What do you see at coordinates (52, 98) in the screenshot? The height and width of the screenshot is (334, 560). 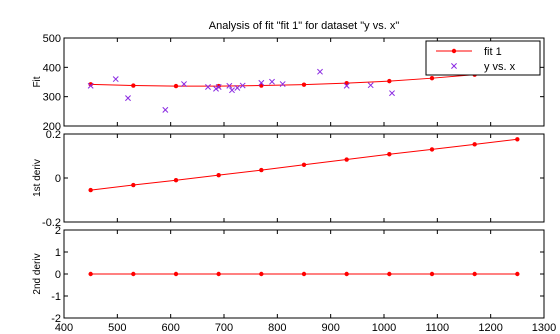 I see `y-tick-label: 300` at bounding box center [52, 98].